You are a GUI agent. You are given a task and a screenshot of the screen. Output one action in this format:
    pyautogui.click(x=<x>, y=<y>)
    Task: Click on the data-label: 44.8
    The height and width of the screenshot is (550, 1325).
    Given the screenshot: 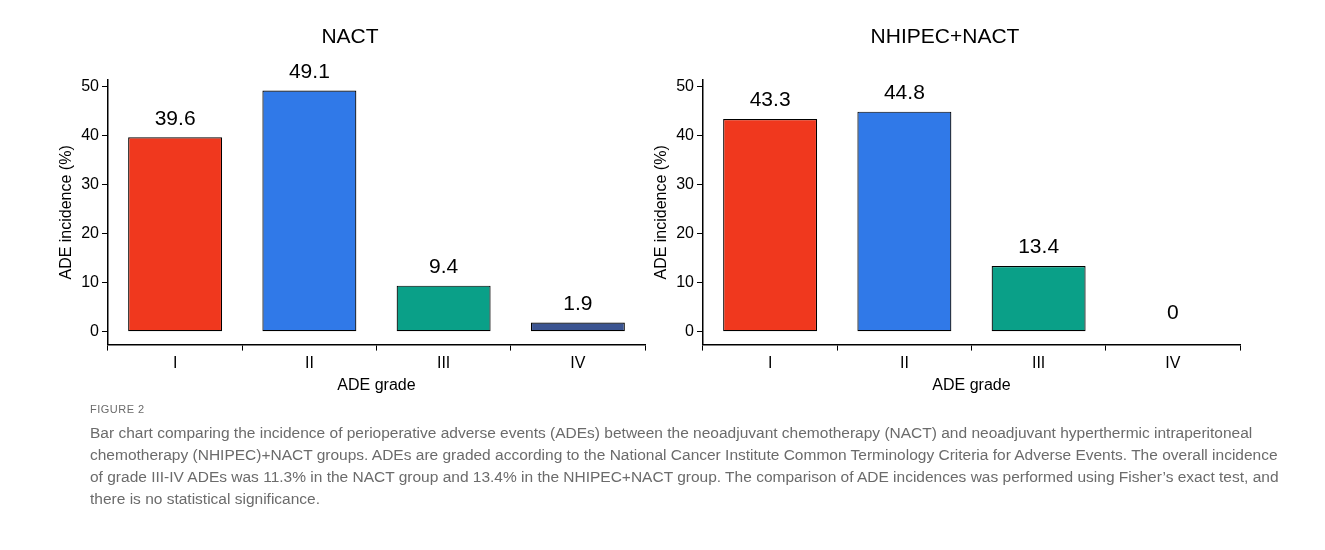 What is the action you would take?
    pyautogui.click(x=904, y=91)
    